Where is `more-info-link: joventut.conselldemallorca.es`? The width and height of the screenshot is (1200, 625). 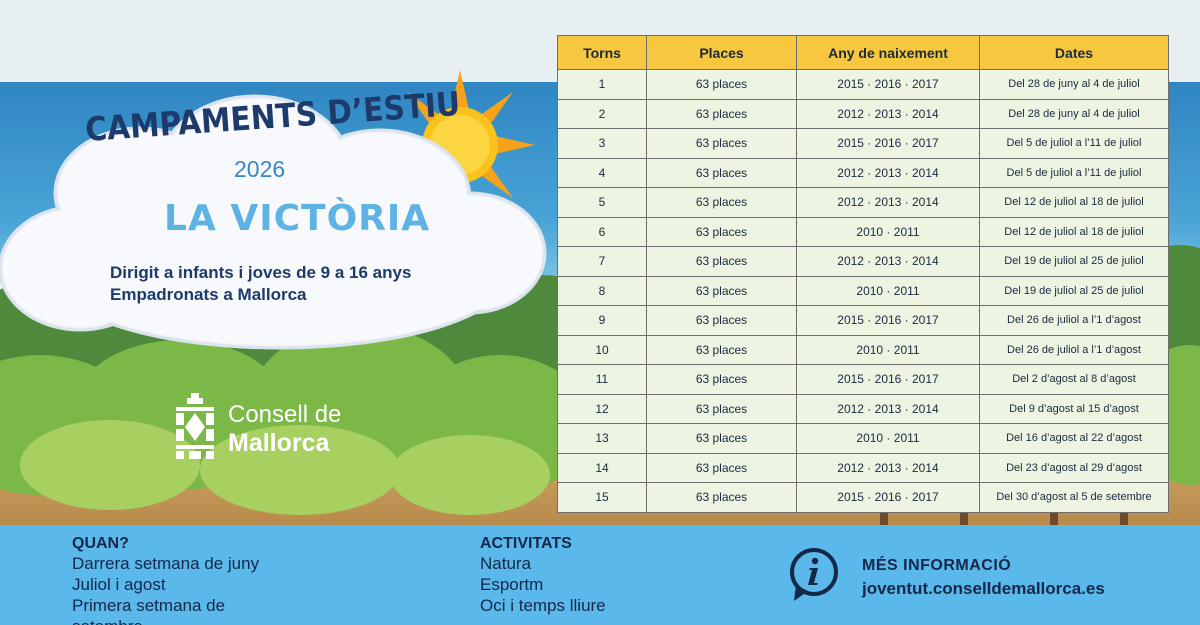
more-info-link: joventut.conselldemallorca.es is located at coordinates (983, 588).